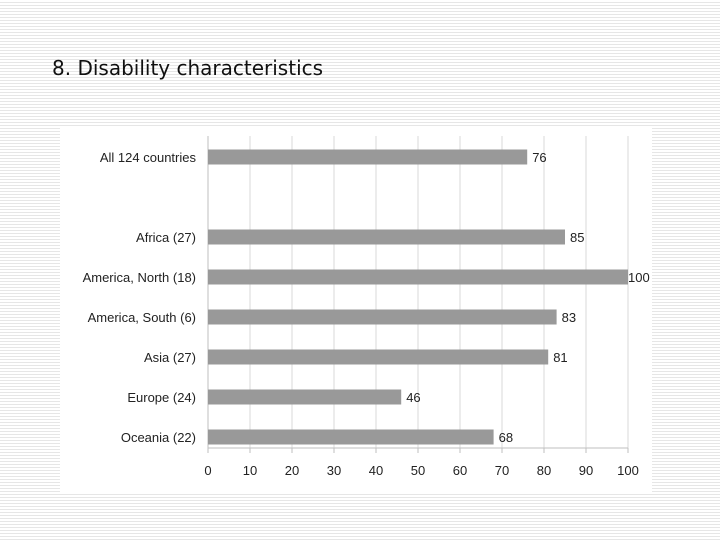  What do you see at coordinates (207, 470) in the screenshot?
I see `x-tick-label: 0` at bounding box center [207, 470].